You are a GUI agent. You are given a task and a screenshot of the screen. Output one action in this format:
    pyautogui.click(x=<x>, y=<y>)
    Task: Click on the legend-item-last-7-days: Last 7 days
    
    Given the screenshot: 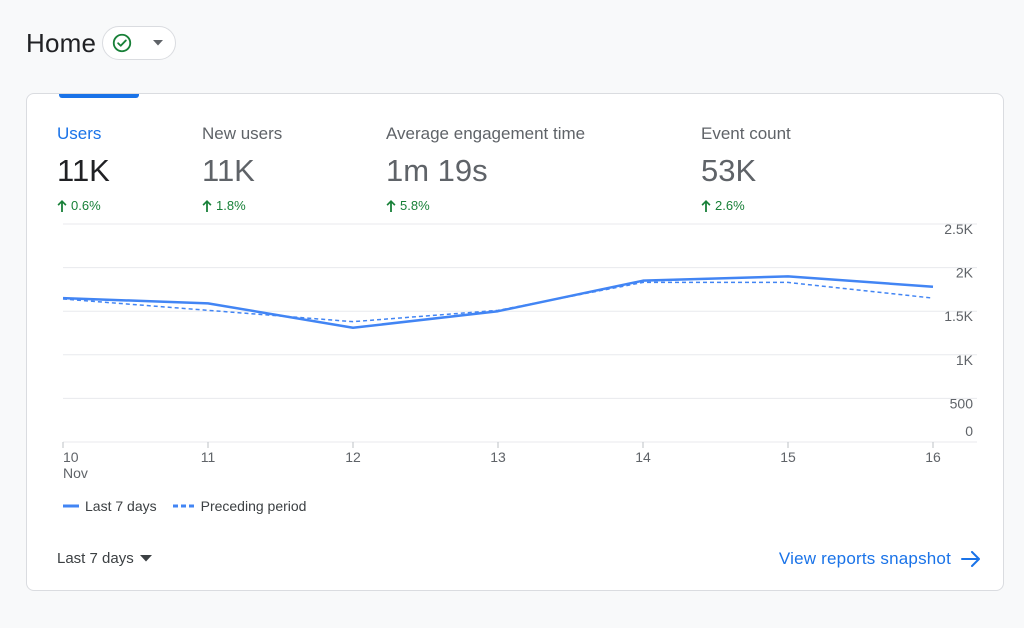 What is the action you would take?
    pyautogui.click(x=110, y=506)
    